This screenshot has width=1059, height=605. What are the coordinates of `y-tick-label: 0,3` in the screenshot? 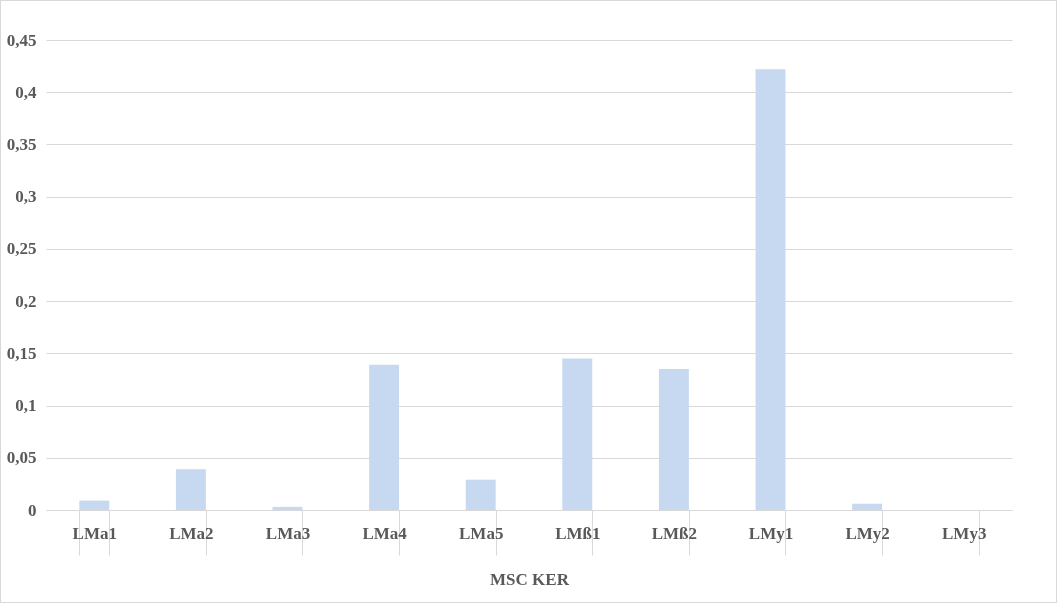 It's located at (26, 197).